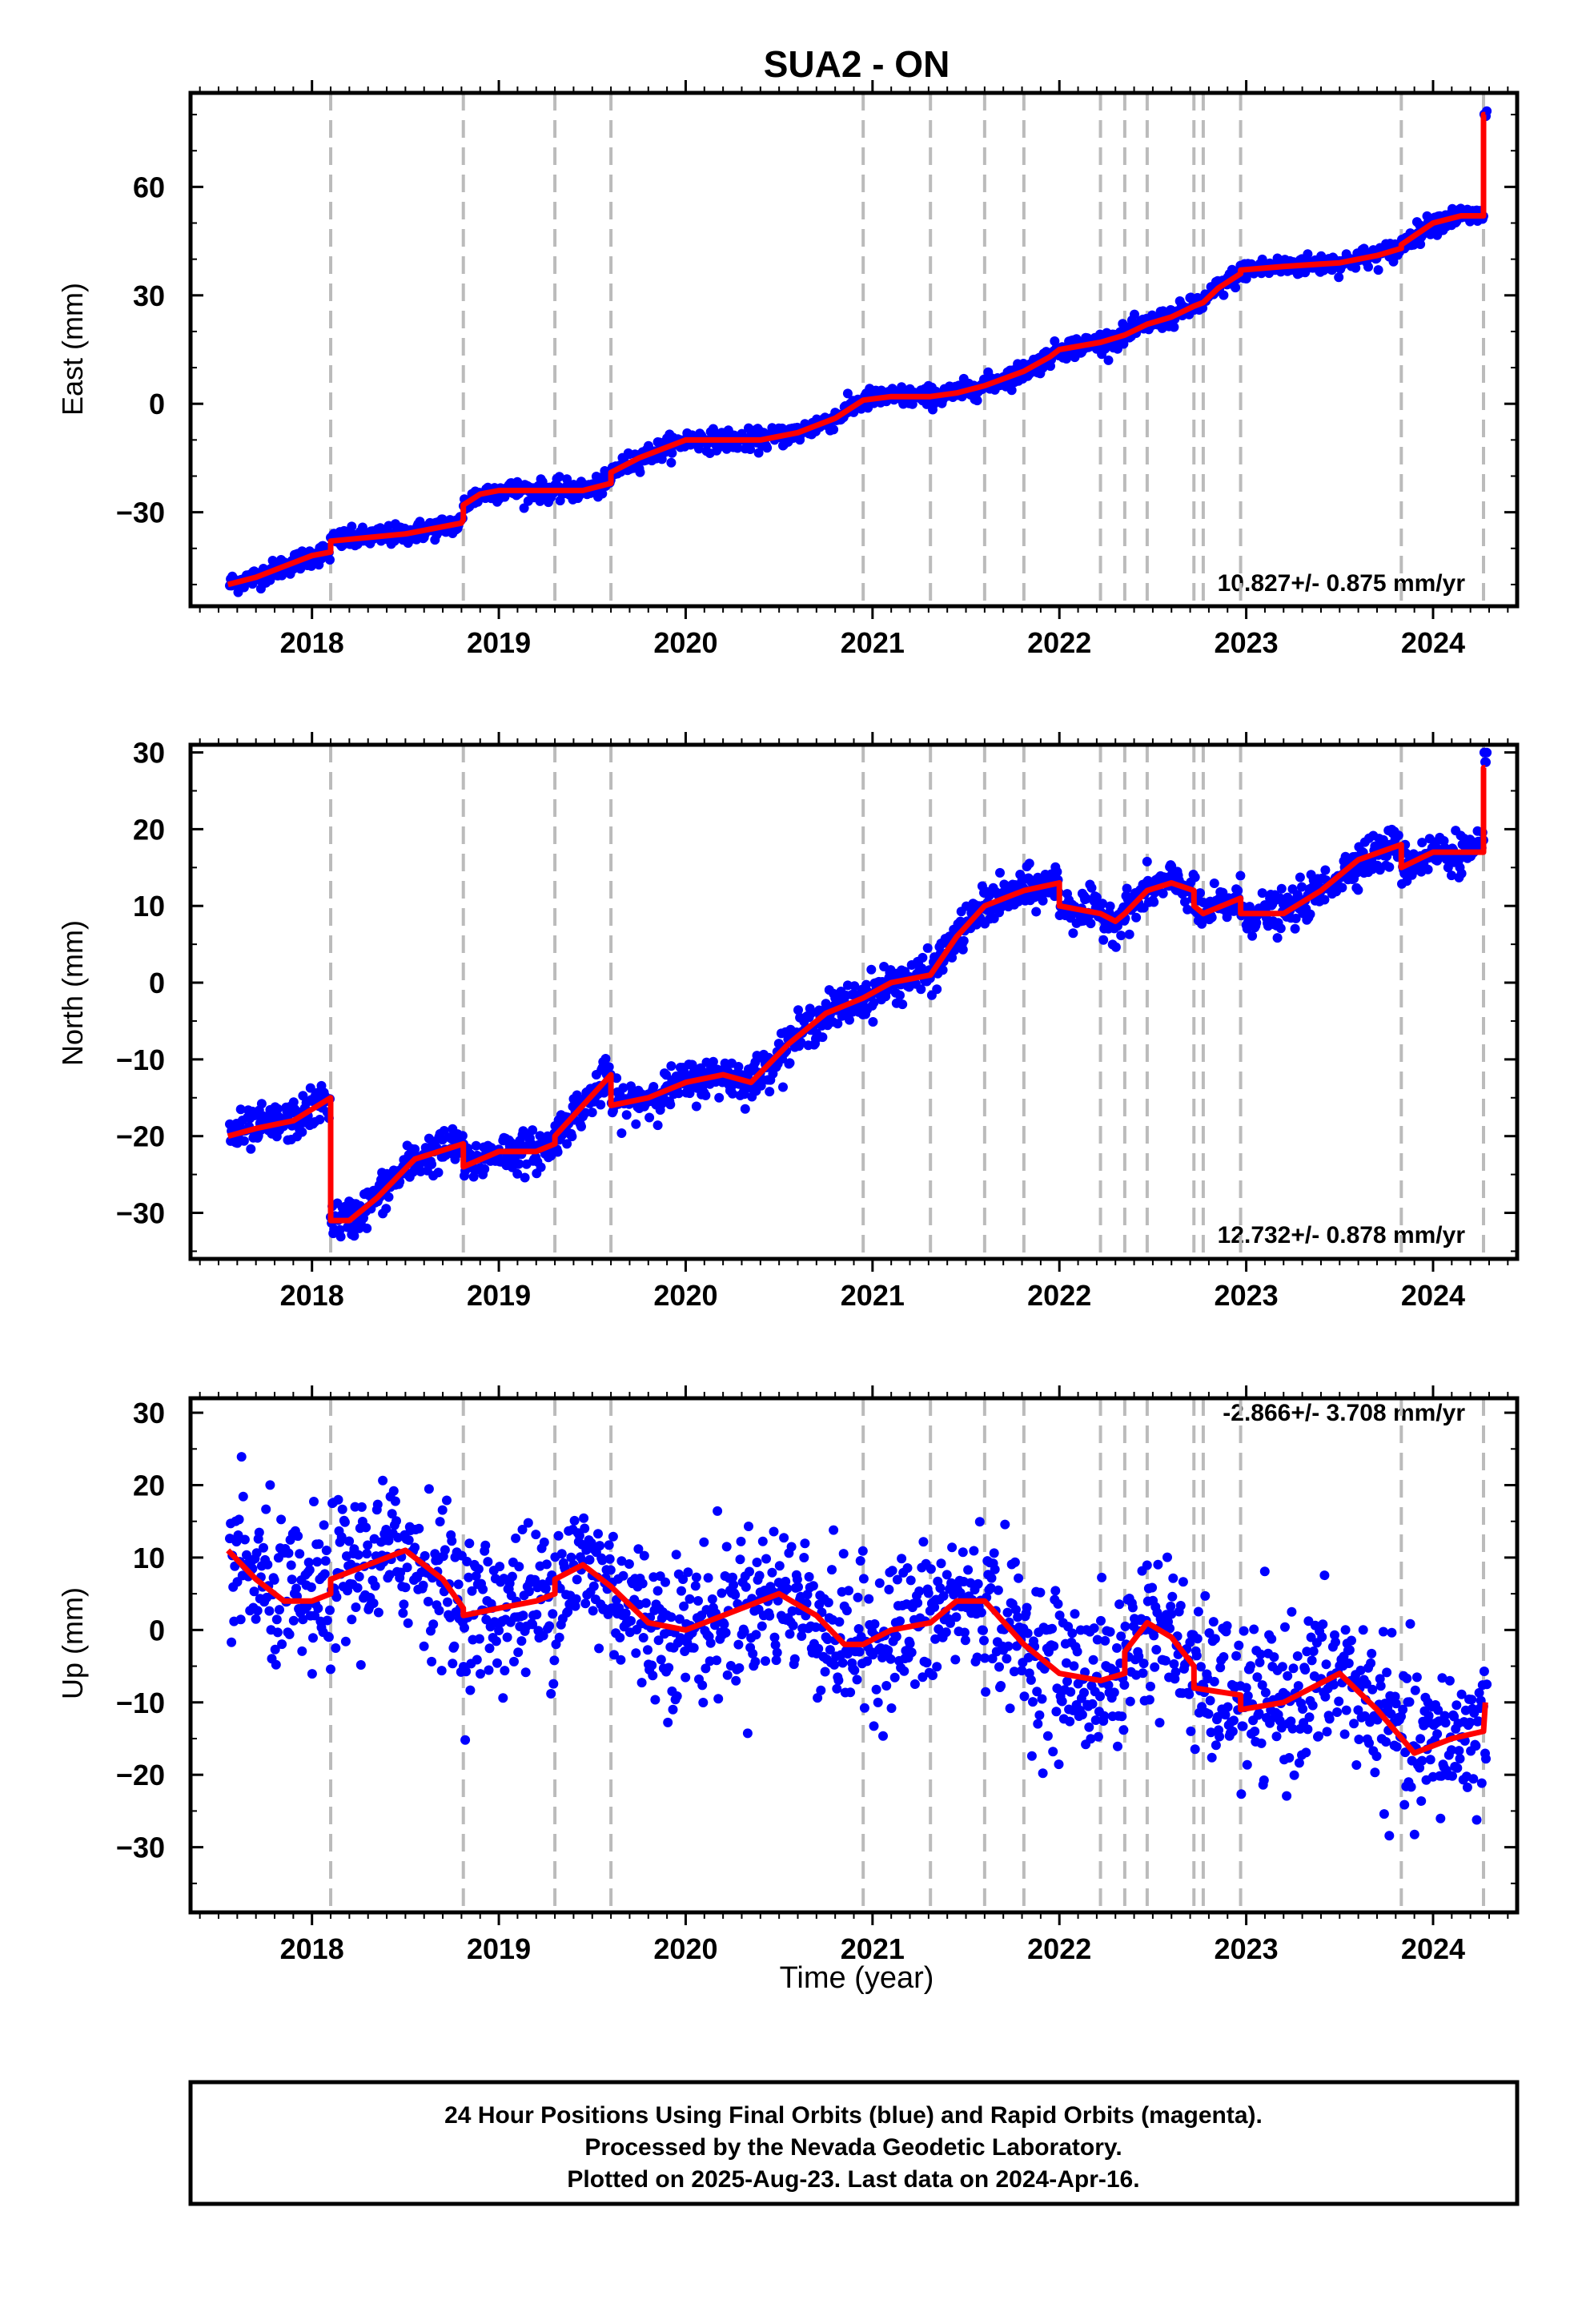 This screenshot has width=1582, height=2324. I want to click on east-ytick-label: 0, so click(157, 404).